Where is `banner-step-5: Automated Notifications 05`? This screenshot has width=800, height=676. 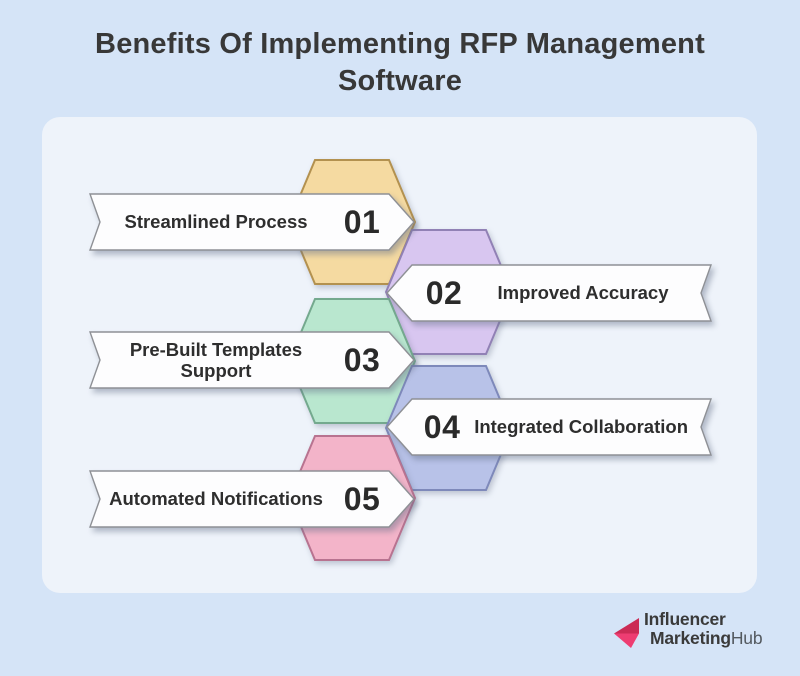 banner-step-5: Automated Notifications 05 is located at coordinates (252, 499).